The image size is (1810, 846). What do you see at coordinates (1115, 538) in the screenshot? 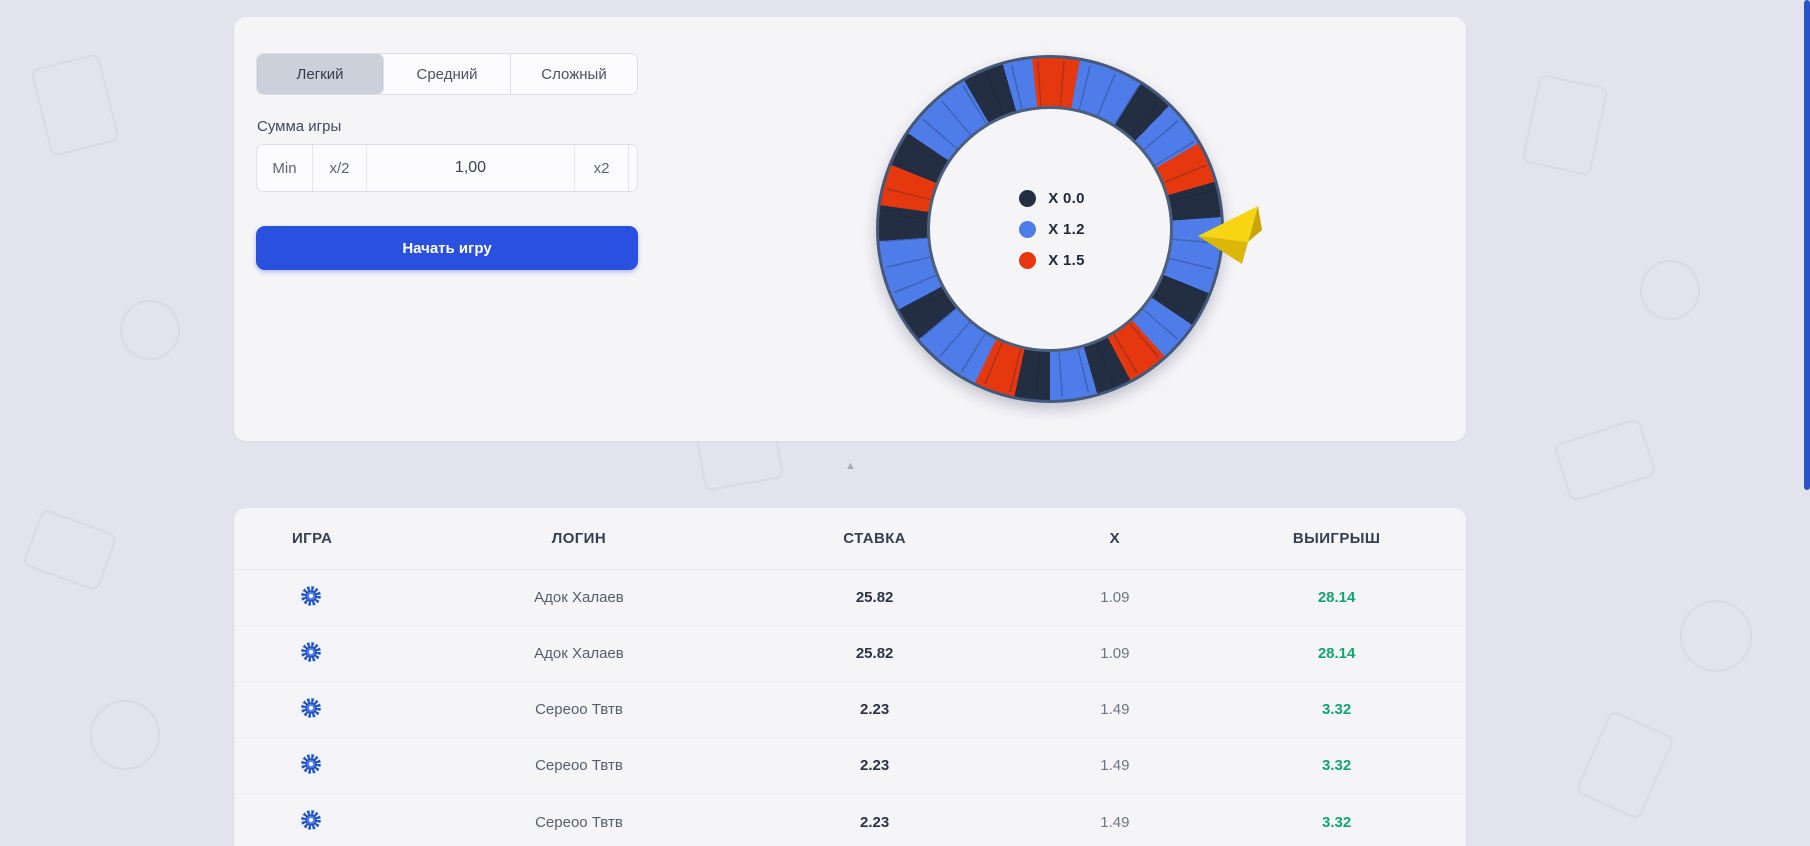
I see `header-multiplier: X` at bounding box center [1115, 538].